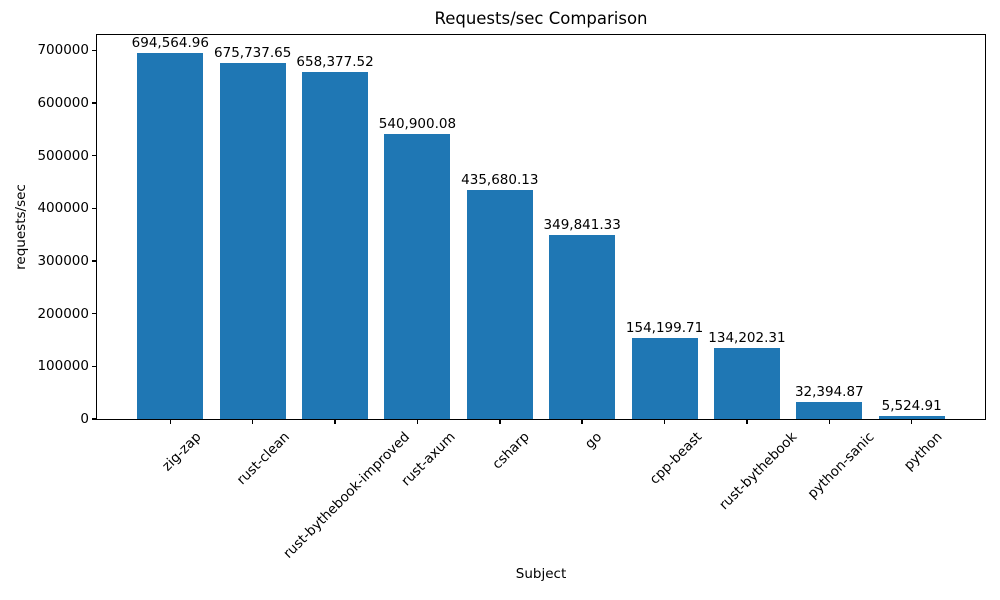 The image size is (1000, 600). Describe the element at coordinates (335, 245) in the screenshot. I see `bar-rust-bythebook-improved` at that location.